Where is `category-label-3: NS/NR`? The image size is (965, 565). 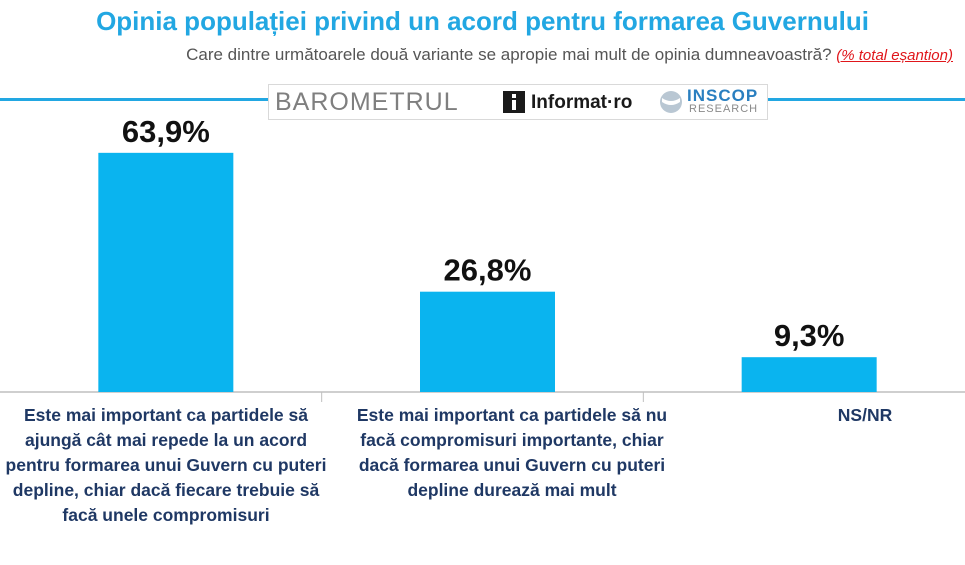
category-label-3: NS/NR is located at coordinates (865, 415).